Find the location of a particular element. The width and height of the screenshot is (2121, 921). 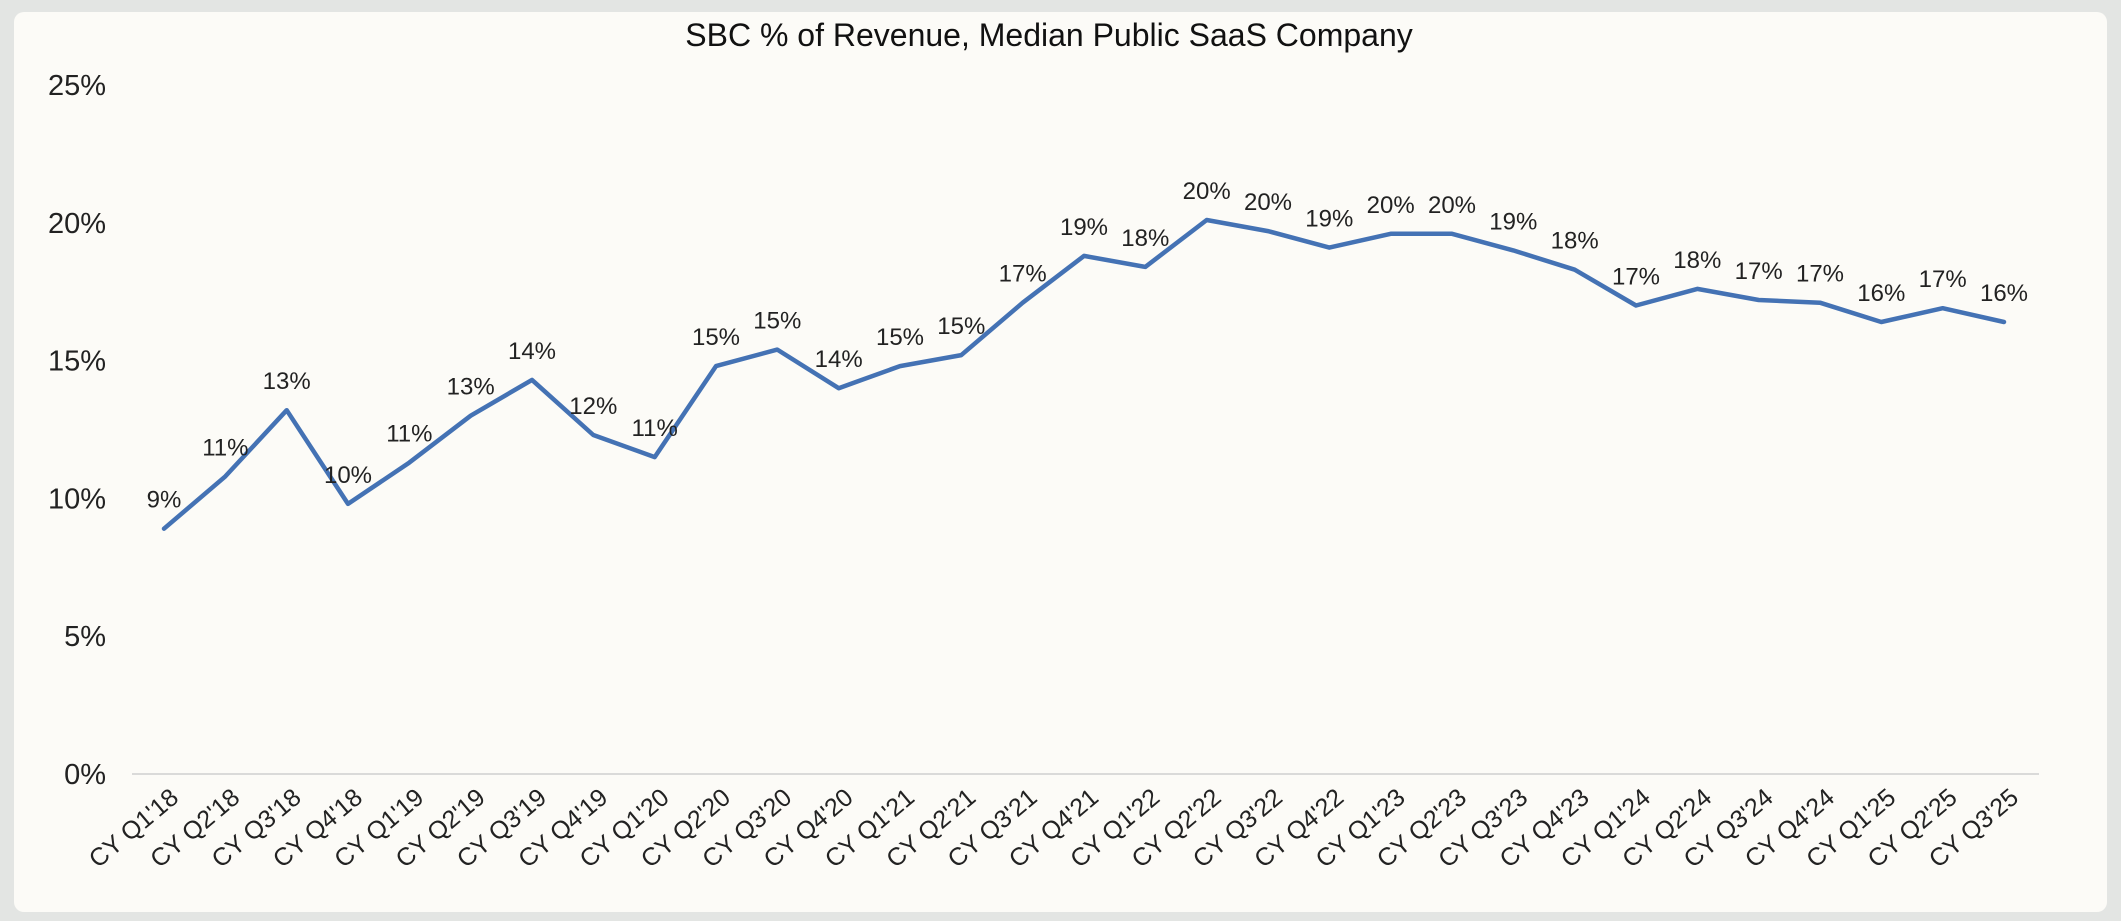

y-tick-label: 15% is located at coordinates (77, 362).